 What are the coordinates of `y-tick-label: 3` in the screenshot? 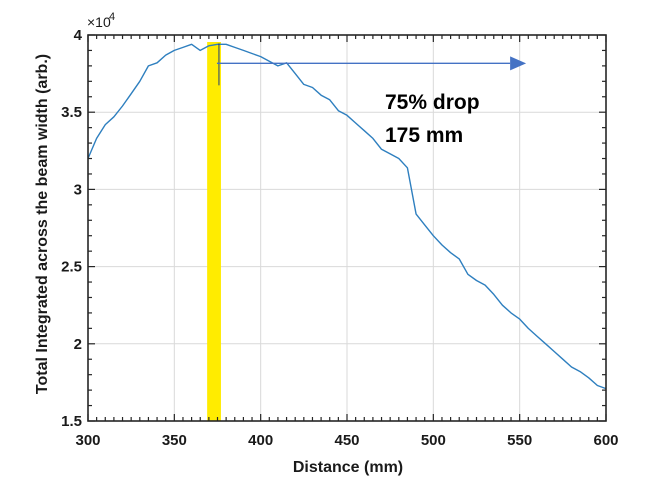 It's located at (78, 189).